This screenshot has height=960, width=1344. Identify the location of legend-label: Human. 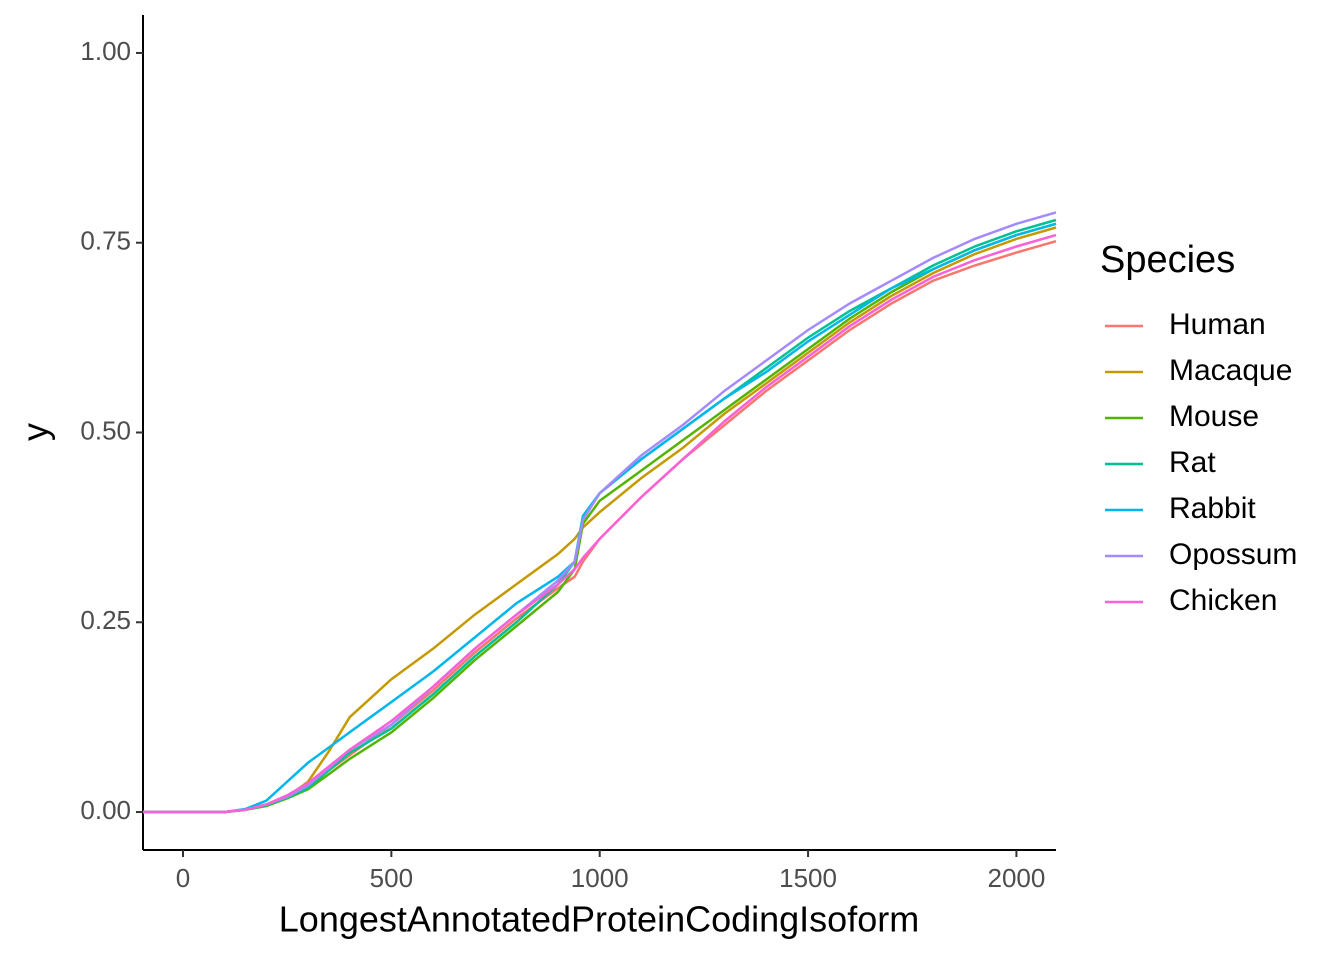
(1217, 324).